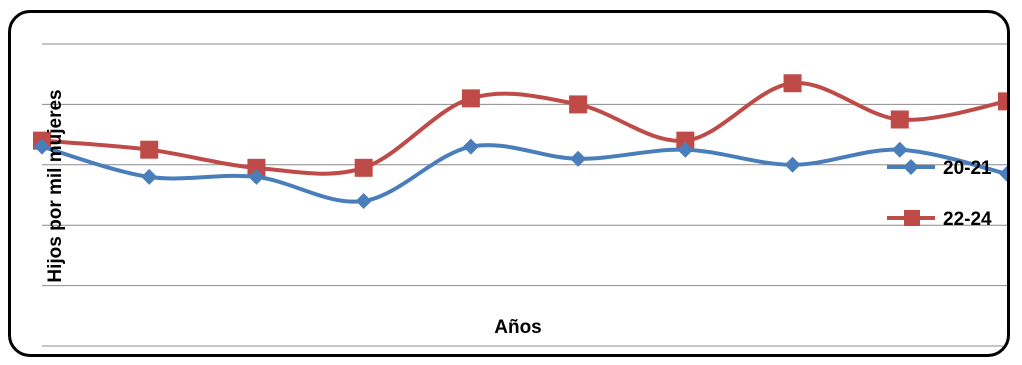  I want to click on legend-label-22-24: 22-24, so click(967, 219).